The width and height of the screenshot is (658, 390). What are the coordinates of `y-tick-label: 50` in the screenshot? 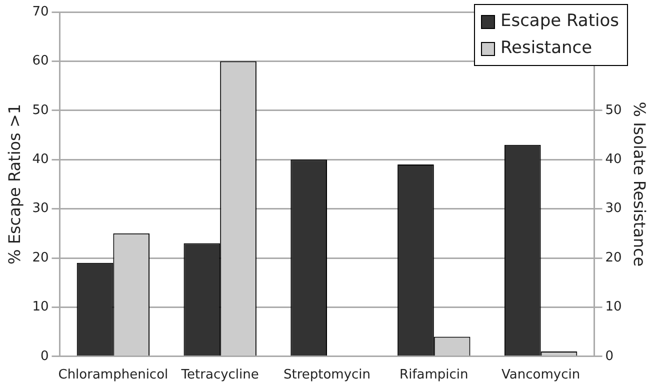 It's located at (40, 110).